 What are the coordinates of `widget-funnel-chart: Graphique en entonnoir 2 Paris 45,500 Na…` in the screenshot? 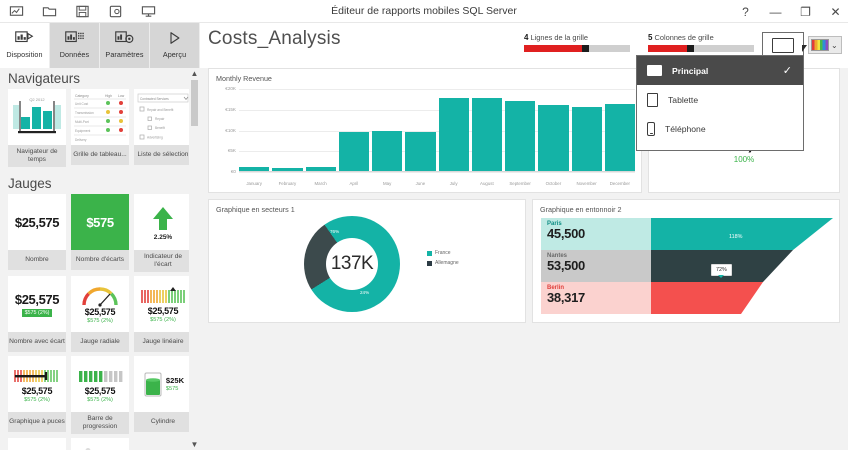 It's located at (686, 261).